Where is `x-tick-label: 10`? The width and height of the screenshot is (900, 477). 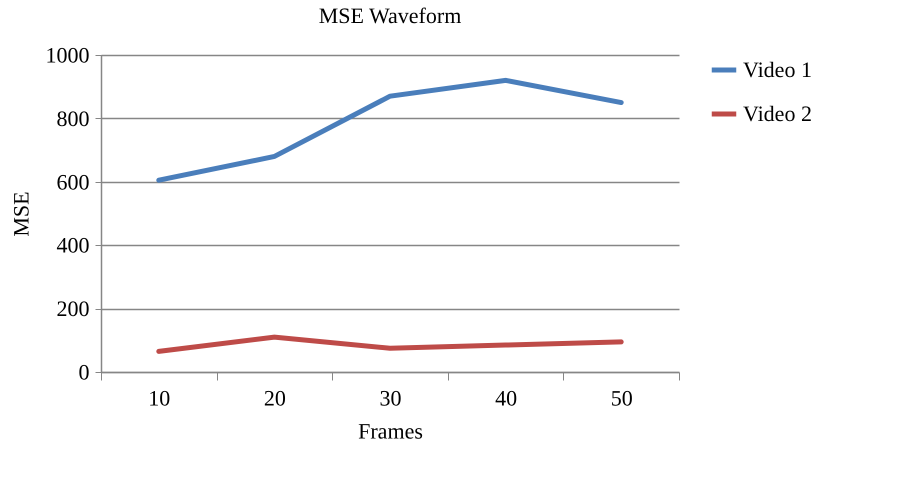
x-tick-label: 10 is located at coordinates (159, 398).